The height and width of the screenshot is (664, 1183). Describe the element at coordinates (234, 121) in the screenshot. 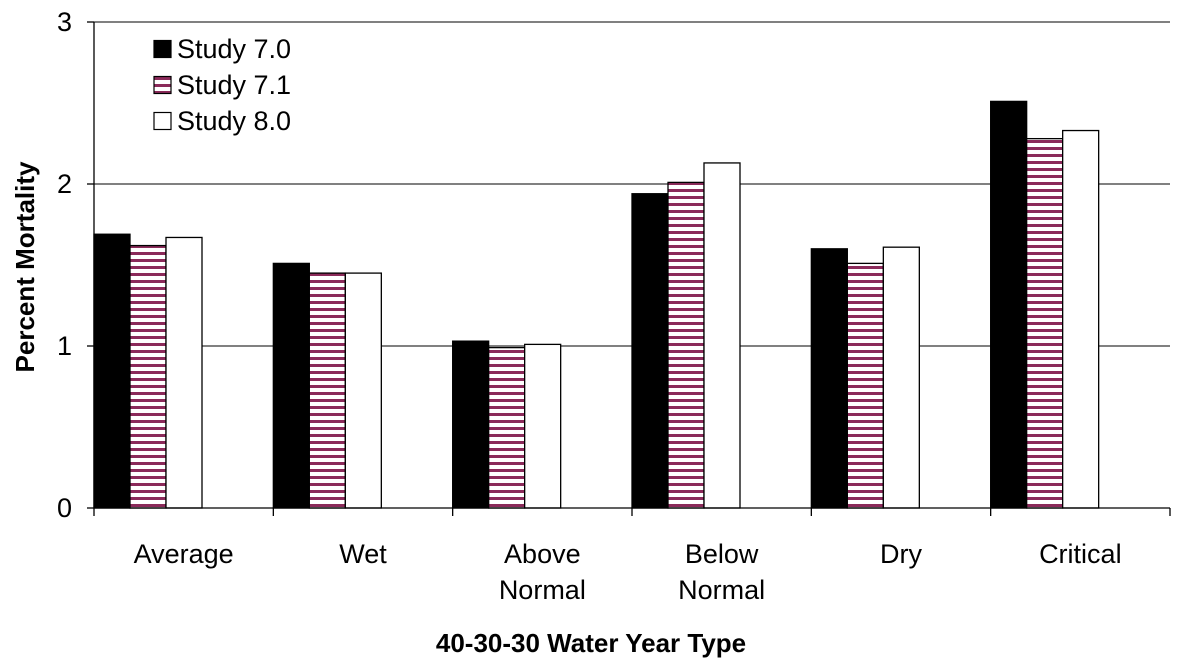

I see `legend-label: Study 8.0` at that location.